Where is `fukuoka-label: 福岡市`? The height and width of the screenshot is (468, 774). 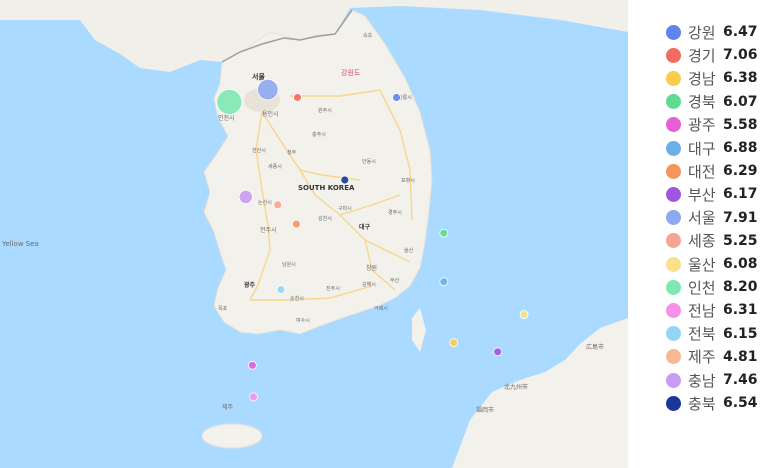
fukuoka-label: 福岡市 is located at coordinates (485, 410).